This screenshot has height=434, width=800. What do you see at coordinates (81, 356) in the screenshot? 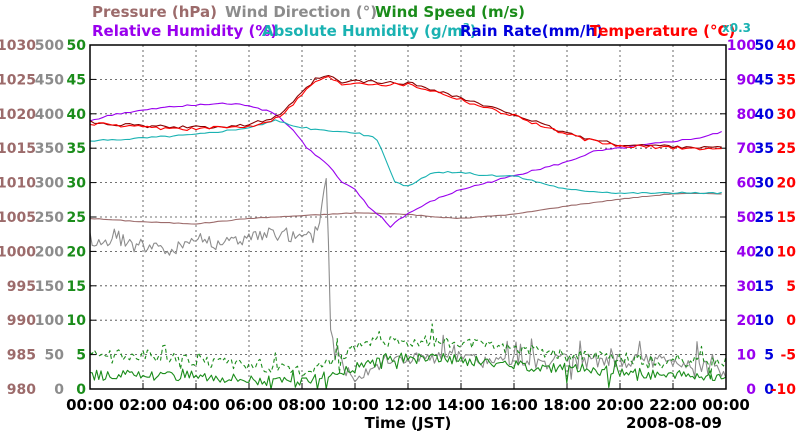
I see `tick-label-wind-speed: 5` at bounding box center [81, 356].